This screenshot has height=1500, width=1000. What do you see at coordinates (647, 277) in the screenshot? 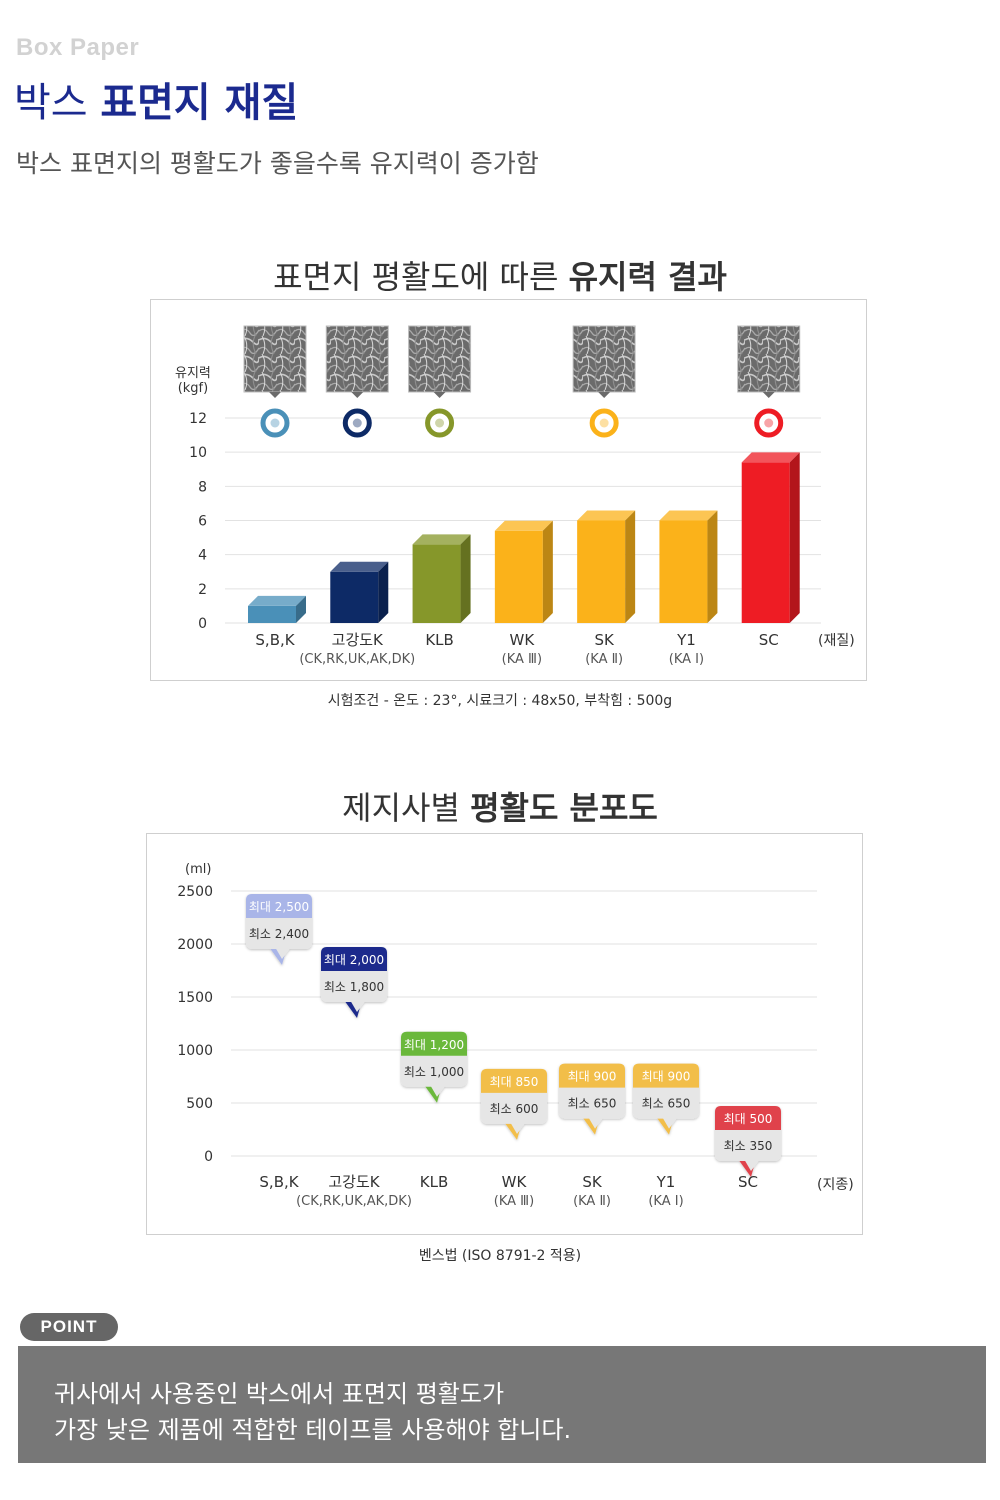
I see `chart1-title-bold: 유지력 결과` at bounding box center [647, 277].